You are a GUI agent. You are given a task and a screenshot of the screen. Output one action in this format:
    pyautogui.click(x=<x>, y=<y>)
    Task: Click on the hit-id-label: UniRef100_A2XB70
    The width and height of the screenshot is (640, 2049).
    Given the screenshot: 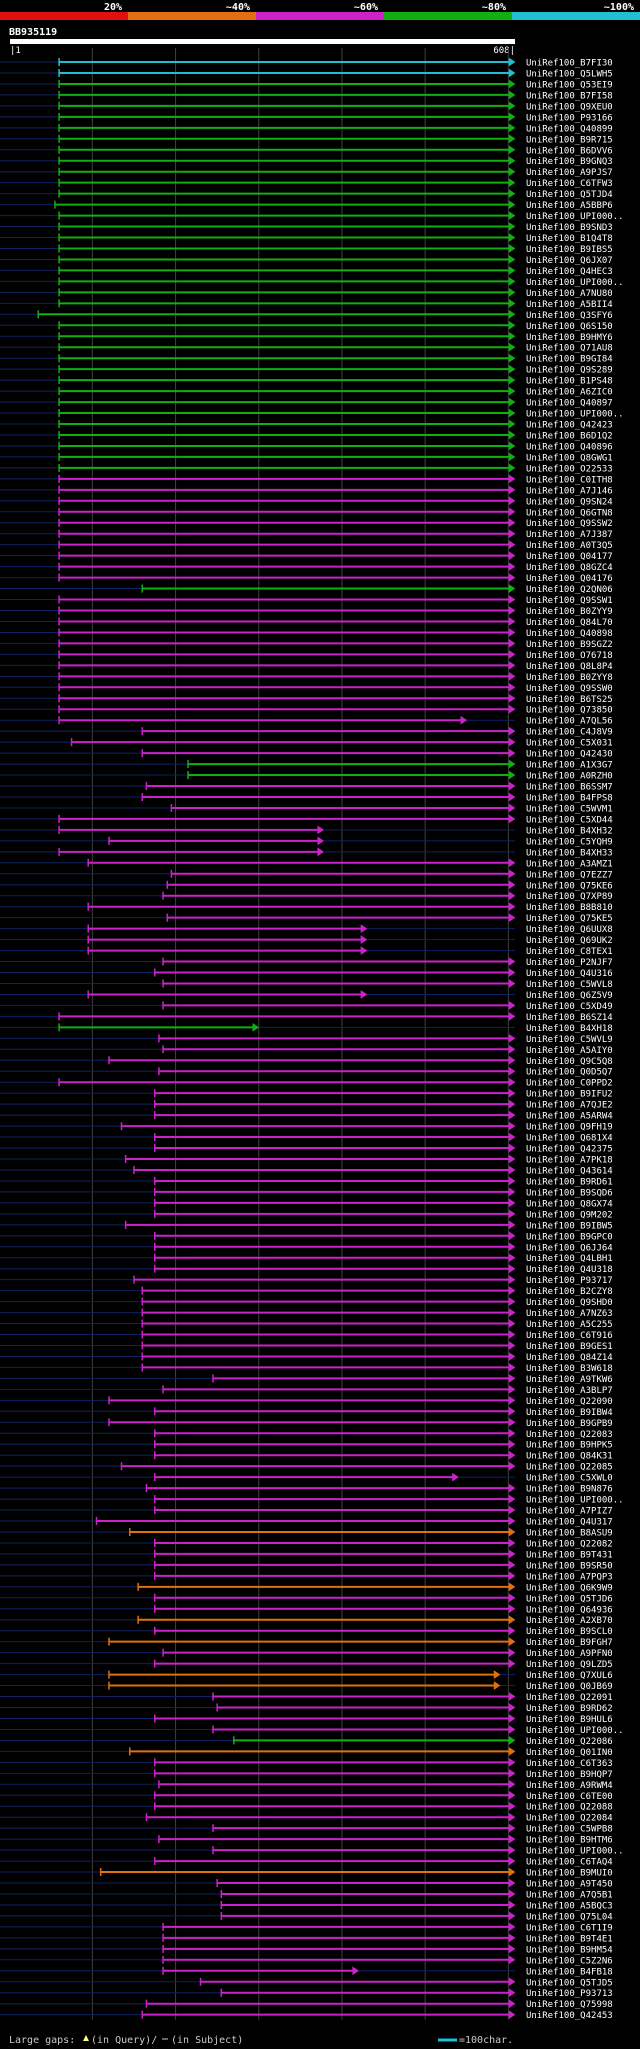 What is the action you would take?
    pyautogui.click(x=569, y=1621)
    